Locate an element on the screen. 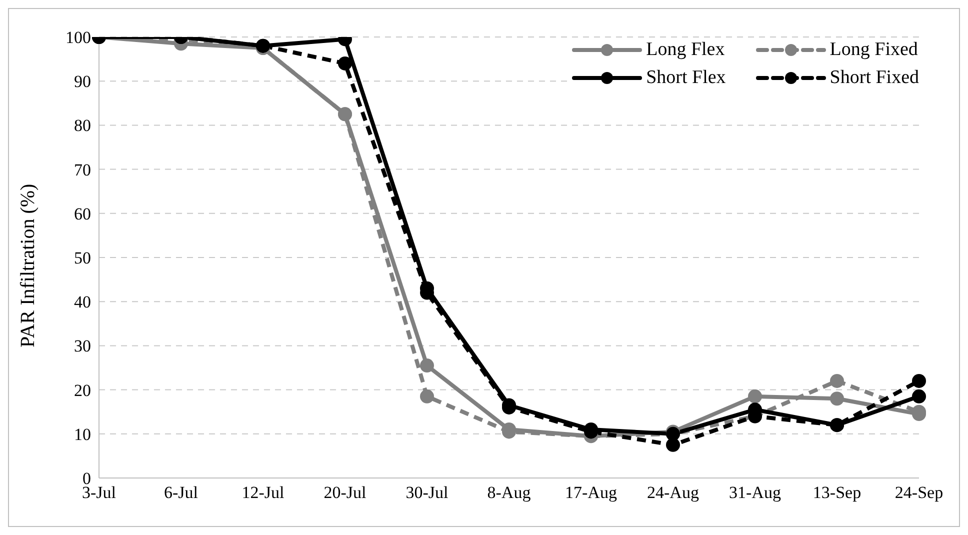  x-tick-label: 8-Aug is located at coordinates (509, 492).